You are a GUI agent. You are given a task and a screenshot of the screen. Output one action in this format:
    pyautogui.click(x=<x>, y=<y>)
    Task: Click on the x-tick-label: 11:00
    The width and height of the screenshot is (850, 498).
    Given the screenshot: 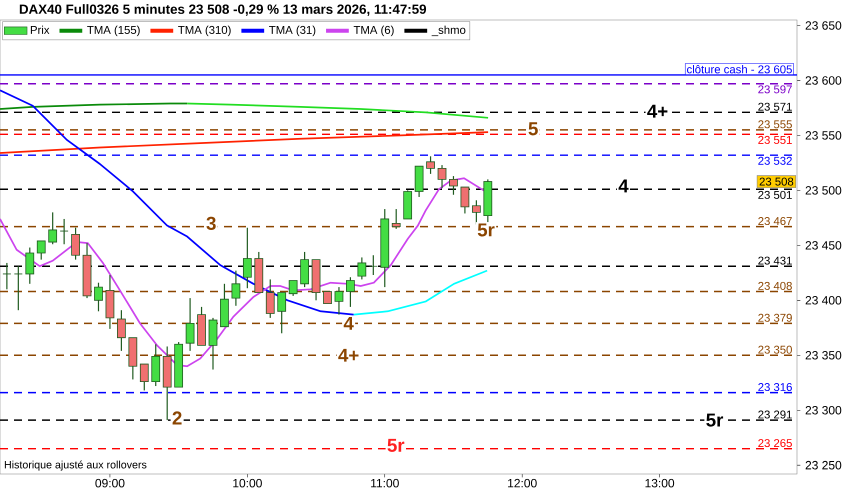 What is the action you would take?
    pyautogui.click(x=385, y=483)
    